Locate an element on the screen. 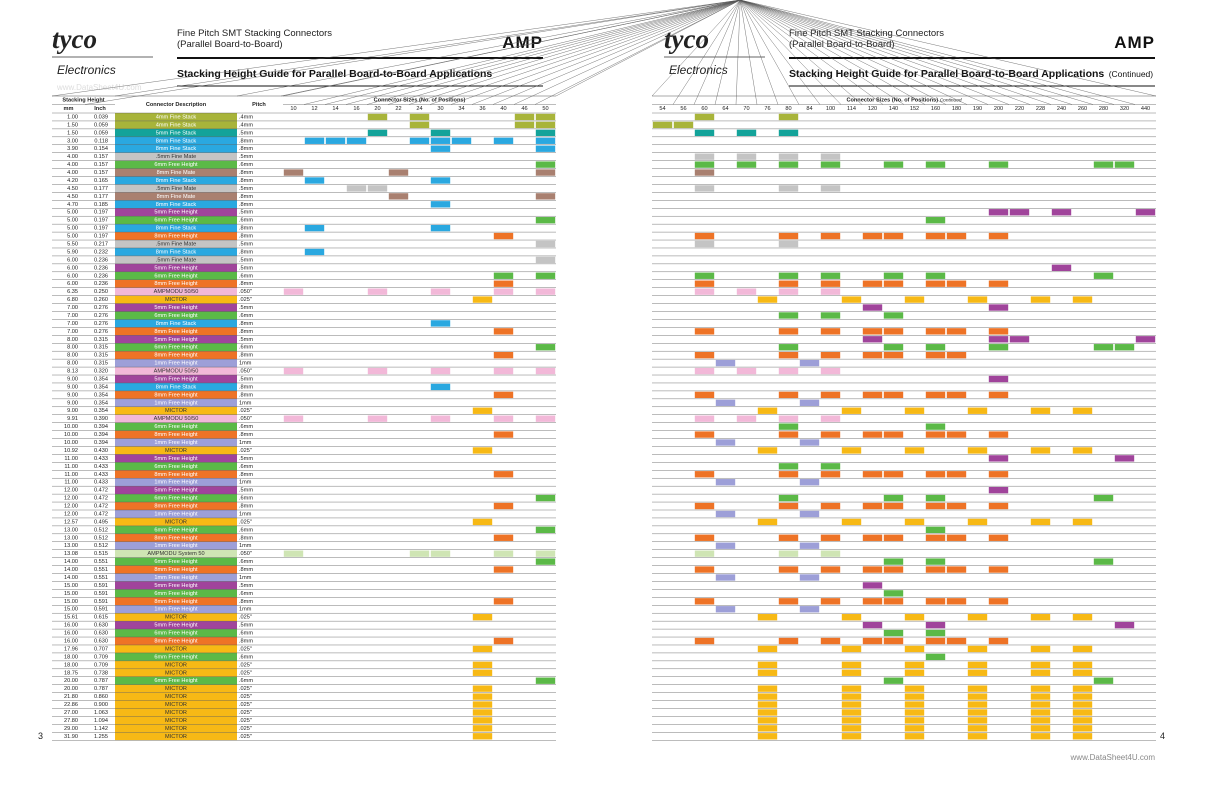 The width and height of the screenshot is (1214, 792). description: 6mm Free Height is located at coordinates (176, 427).